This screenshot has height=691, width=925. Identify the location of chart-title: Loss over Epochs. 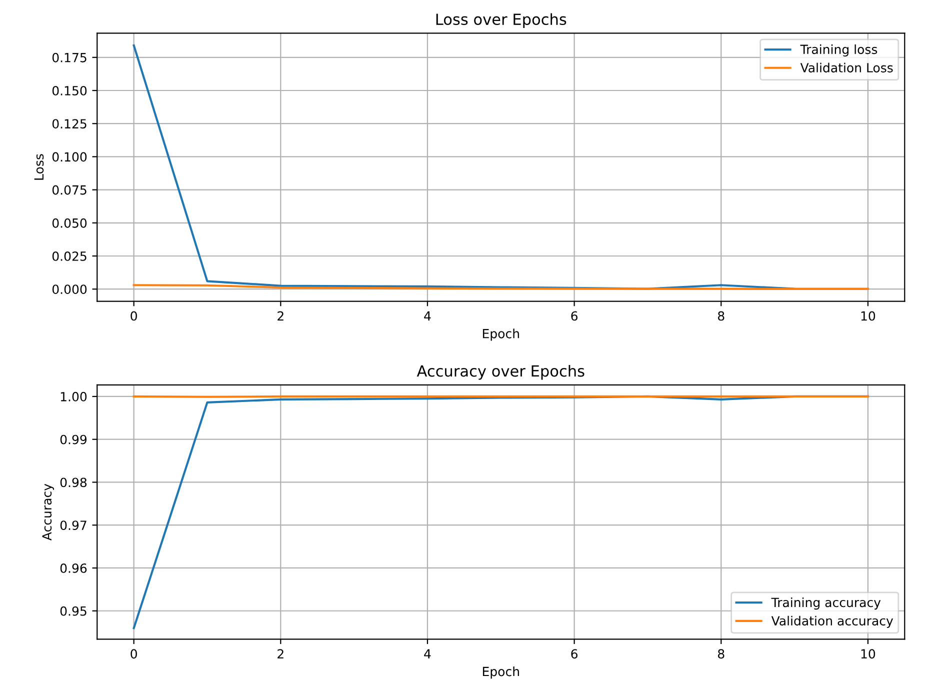
(501, 20).